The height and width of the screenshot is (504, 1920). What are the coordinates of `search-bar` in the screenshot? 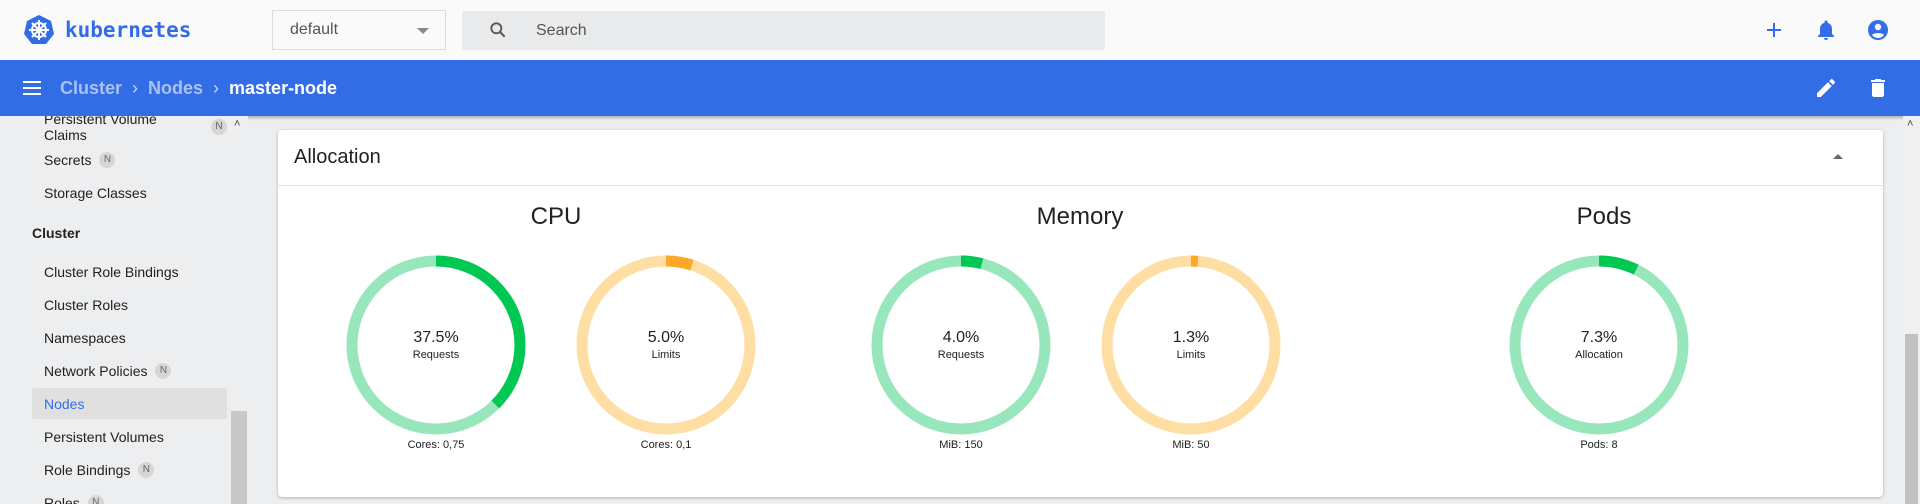 It's located at (783, 30).